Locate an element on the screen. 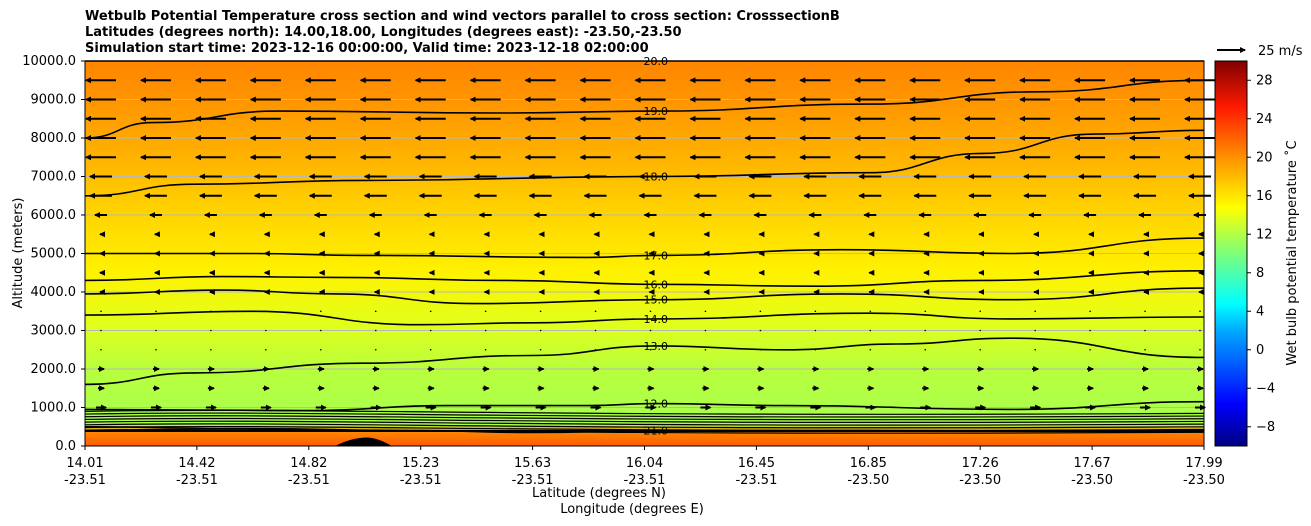 Image resolution: width=1311 pixels, height=526 pixels. y-tick-label: 8000.0 is located at coordinates (54, 138).